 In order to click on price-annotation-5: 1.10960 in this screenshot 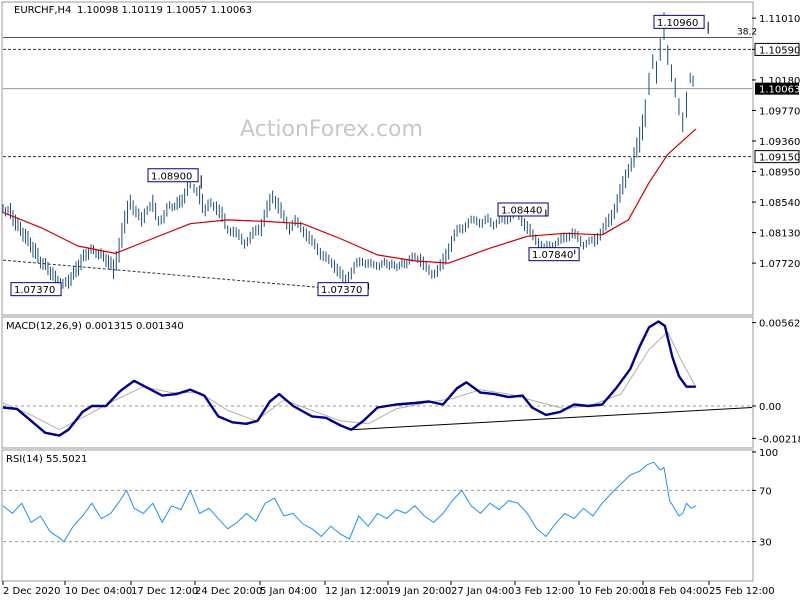, I will do `click(677, 23)`.